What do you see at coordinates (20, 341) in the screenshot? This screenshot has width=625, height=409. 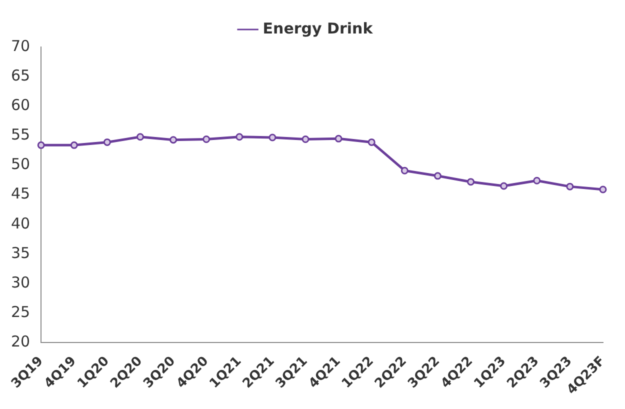 I see `y-tick-label: 20` at bounding box center [20, 341].